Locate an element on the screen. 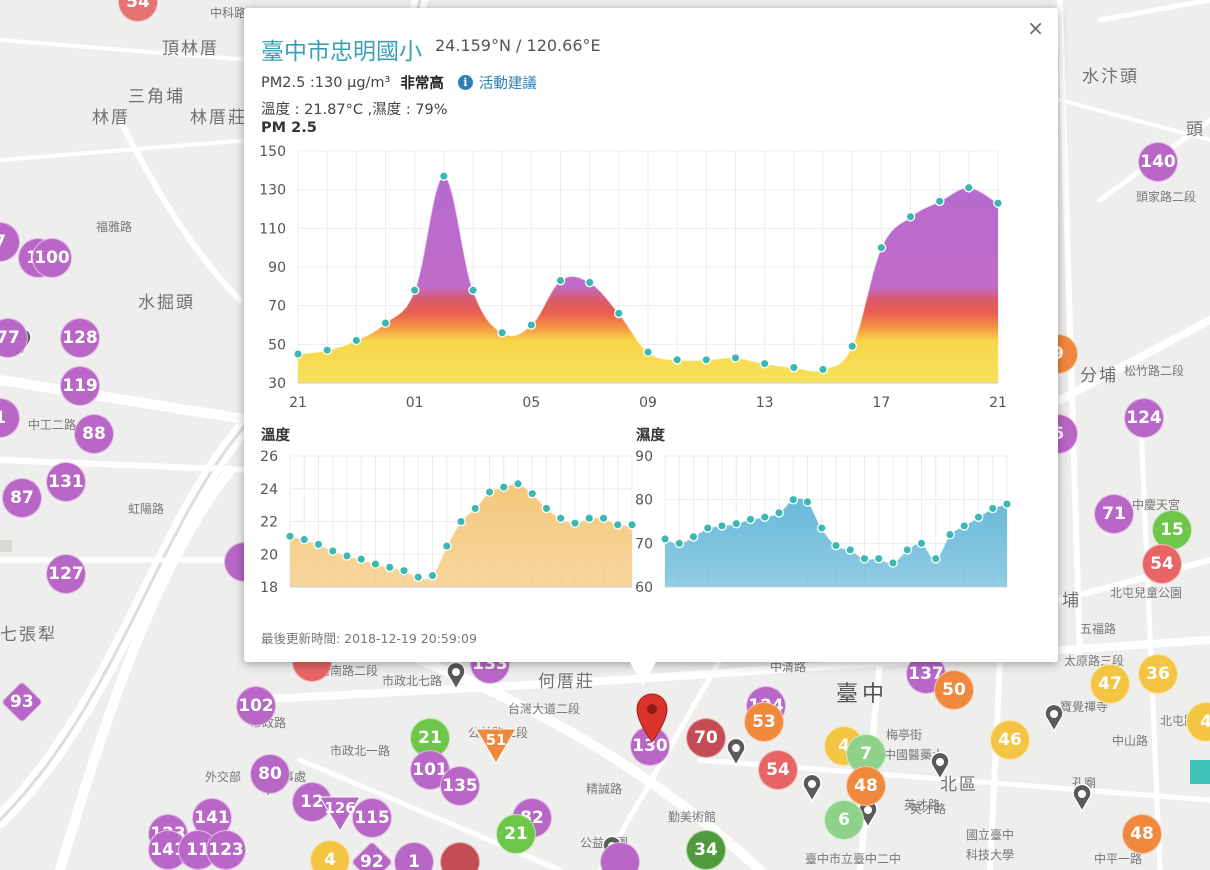 This screenshot has height=870, width=1210. y-tick-label: 22 is located at coordinates (269, 523).